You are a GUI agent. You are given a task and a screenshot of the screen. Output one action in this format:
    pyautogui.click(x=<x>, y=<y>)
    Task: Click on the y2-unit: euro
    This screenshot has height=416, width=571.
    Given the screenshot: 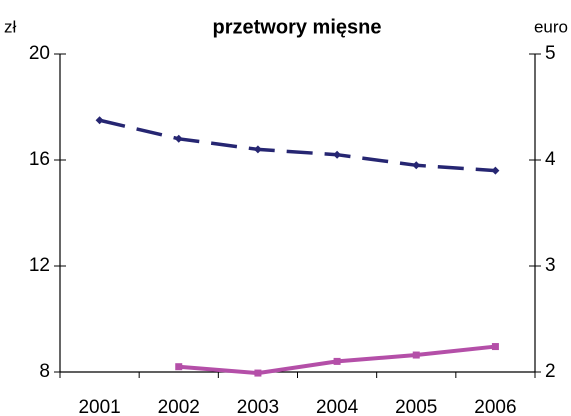 What is the action you would take?
    pyautogui.click(x=551, y=26)
    